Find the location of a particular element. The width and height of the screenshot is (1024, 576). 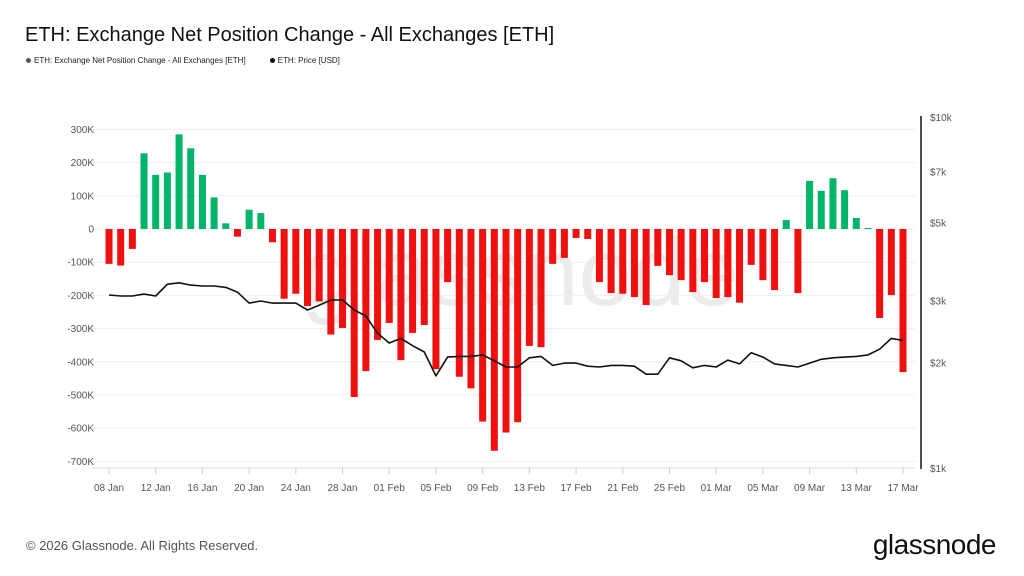

price-line is located at coordinates (506, 329).